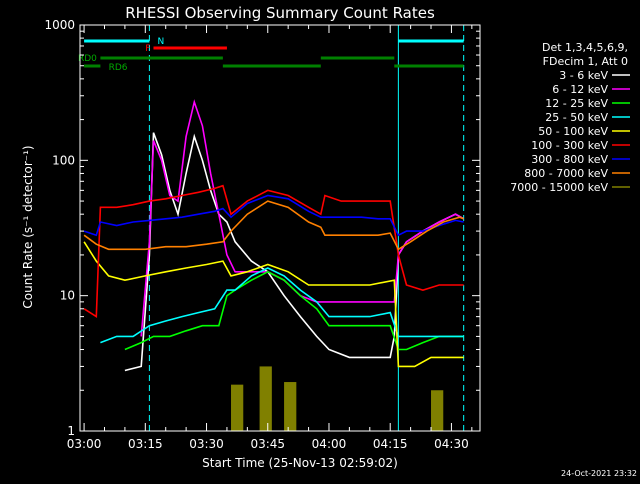 The width and height of the screenshot is (640, 484). Describe the element at coordinates (451, 444) in the screenshot. I see `x-tick-label-6: 04:30` at that location.